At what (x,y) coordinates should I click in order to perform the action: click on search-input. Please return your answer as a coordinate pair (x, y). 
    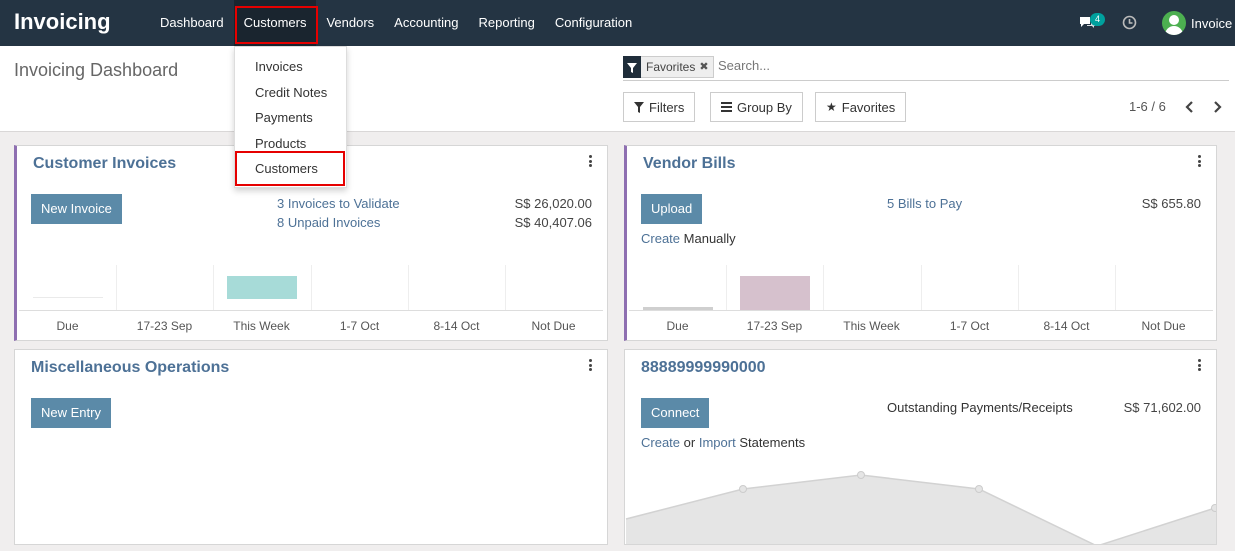
    Looking at the image, I should click on (968, 65).